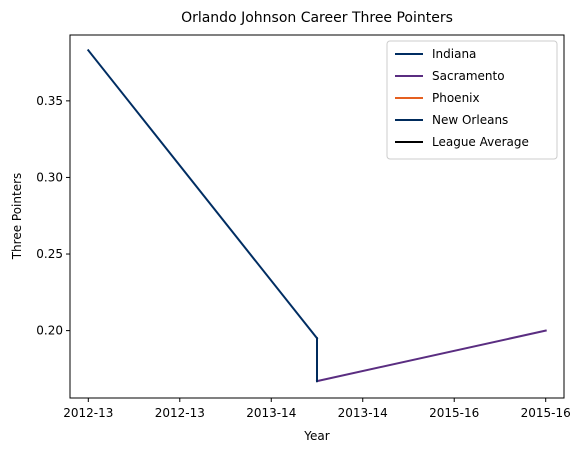 Image resolution: width=582 pixels, height=458 pixels. Describe the element at coordinates (49, 254) in the screenshot. I see `y-tick-label: 0.25` at that location.